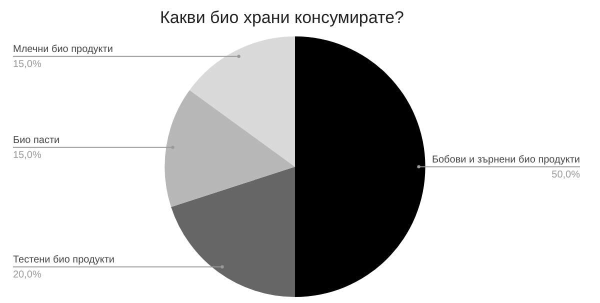 The height and width of the screenshot is (303, 600). Describe the element at coordinates (36, 140) in the screenshot. I see `slice-label: Био пасти` at that location.